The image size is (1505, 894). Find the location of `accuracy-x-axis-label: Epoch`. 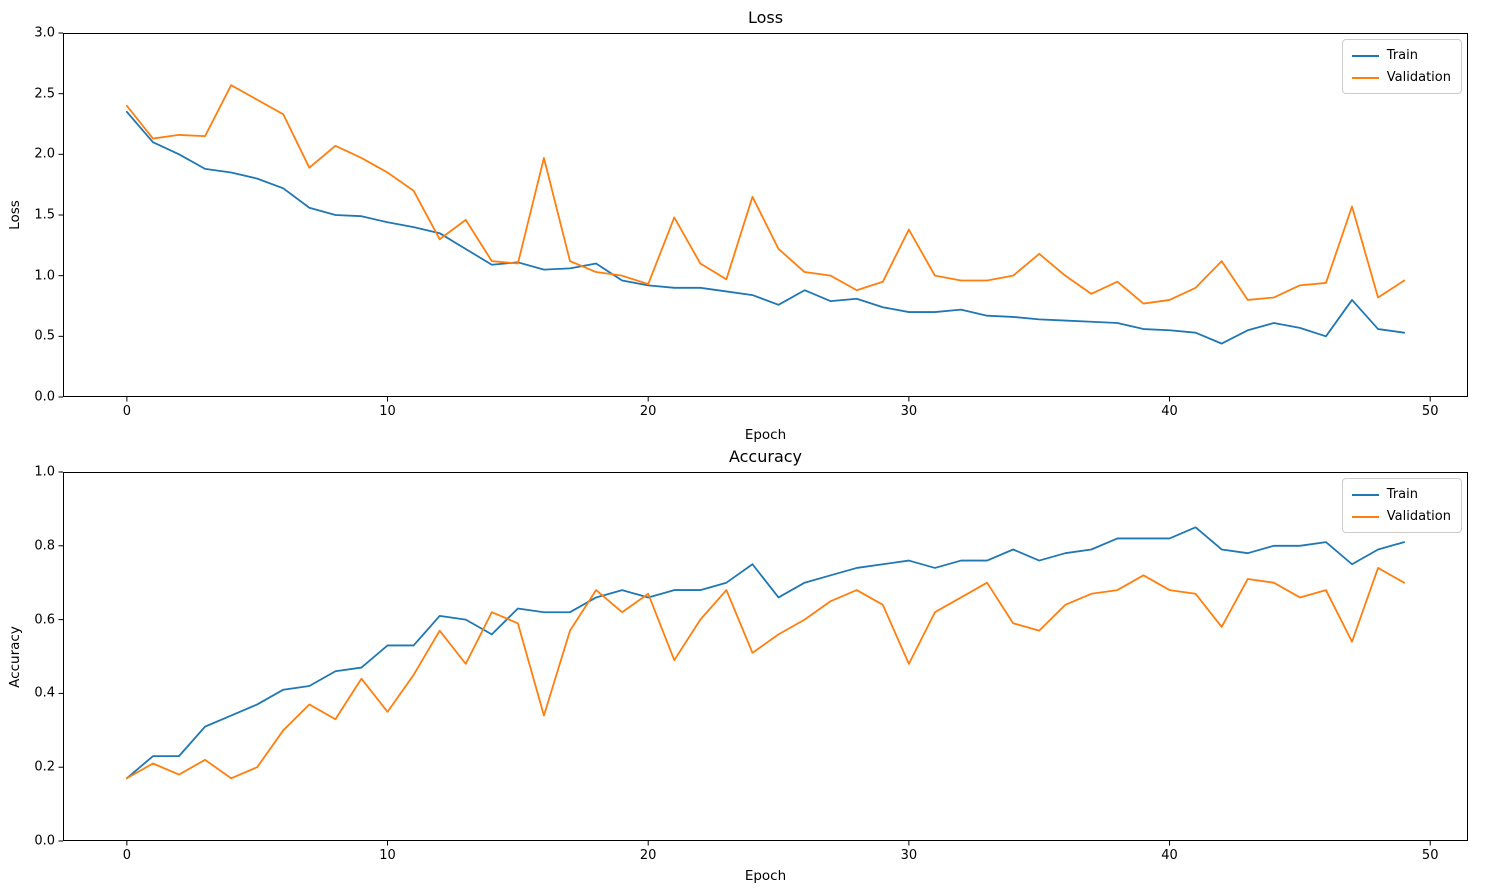

accuracy-x-axis-label: Epoch is located at coordinates (765, 876).